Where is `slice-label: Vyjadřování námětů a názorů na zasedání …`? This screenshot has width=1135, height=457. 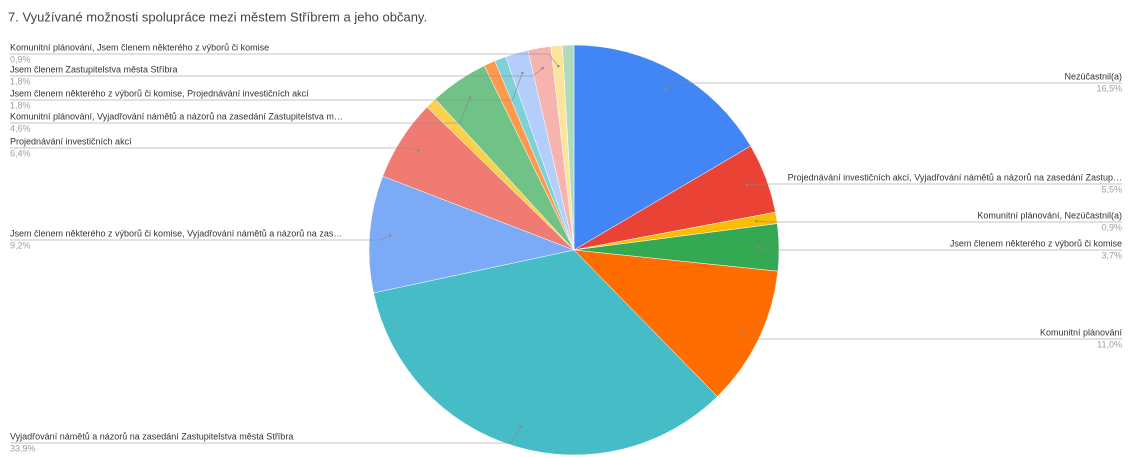 slice-label: Vyjadřování námětů a názorů na zasedání … is located at coordinates (151, 436).